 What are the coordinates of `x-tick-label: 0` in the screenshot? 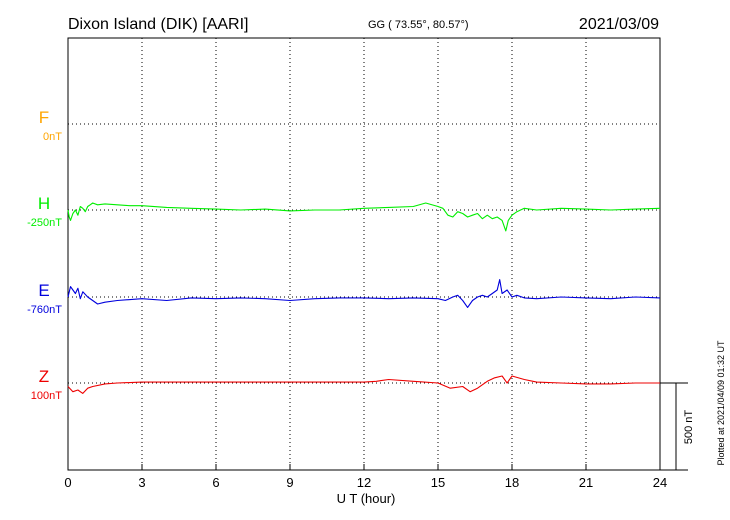 It's located at (67, 482).